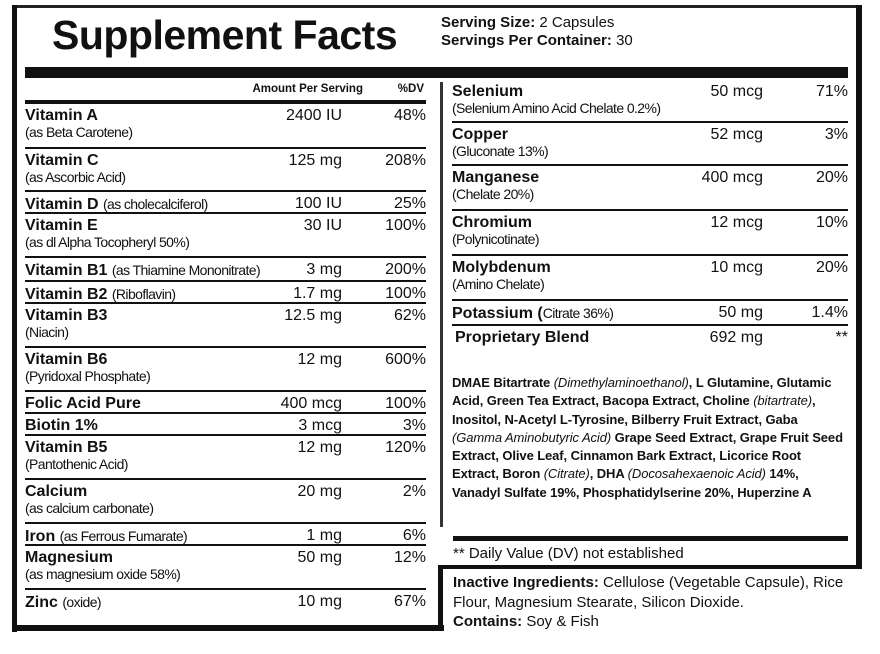  What do you see at coordinates (405, 359) in the screenshot?
I see `dv-value: 600%` at bounding box center [405, 359].